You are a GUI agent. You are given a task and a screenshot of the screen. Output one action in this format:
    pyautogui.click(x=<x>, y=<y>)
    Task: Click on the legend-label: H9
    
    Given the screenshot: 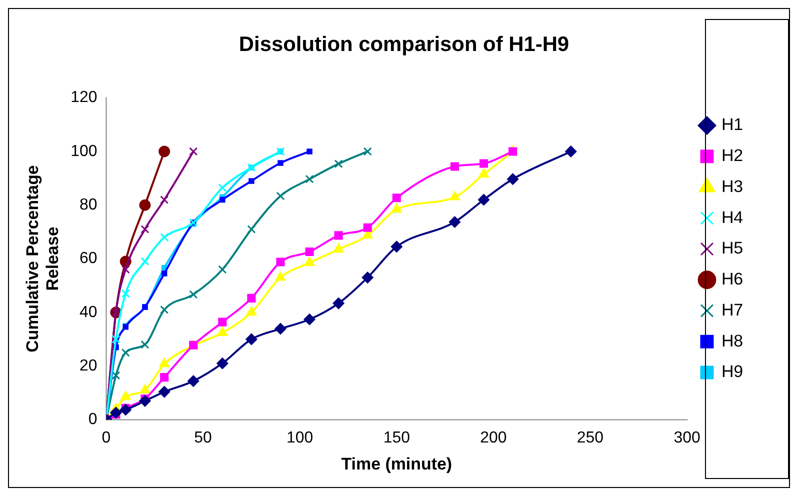 What is the action you would take?
    pyautogui.click(x=732, y=372)
    